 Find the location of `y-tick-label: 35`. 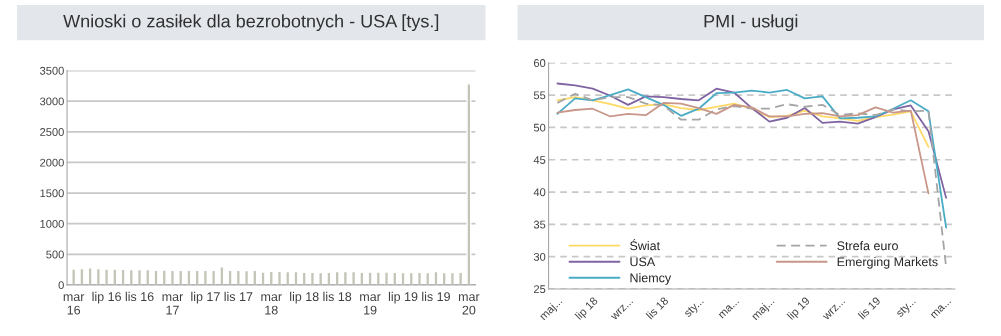

y-tick-label: 35 is located at coordinates (539, 224).